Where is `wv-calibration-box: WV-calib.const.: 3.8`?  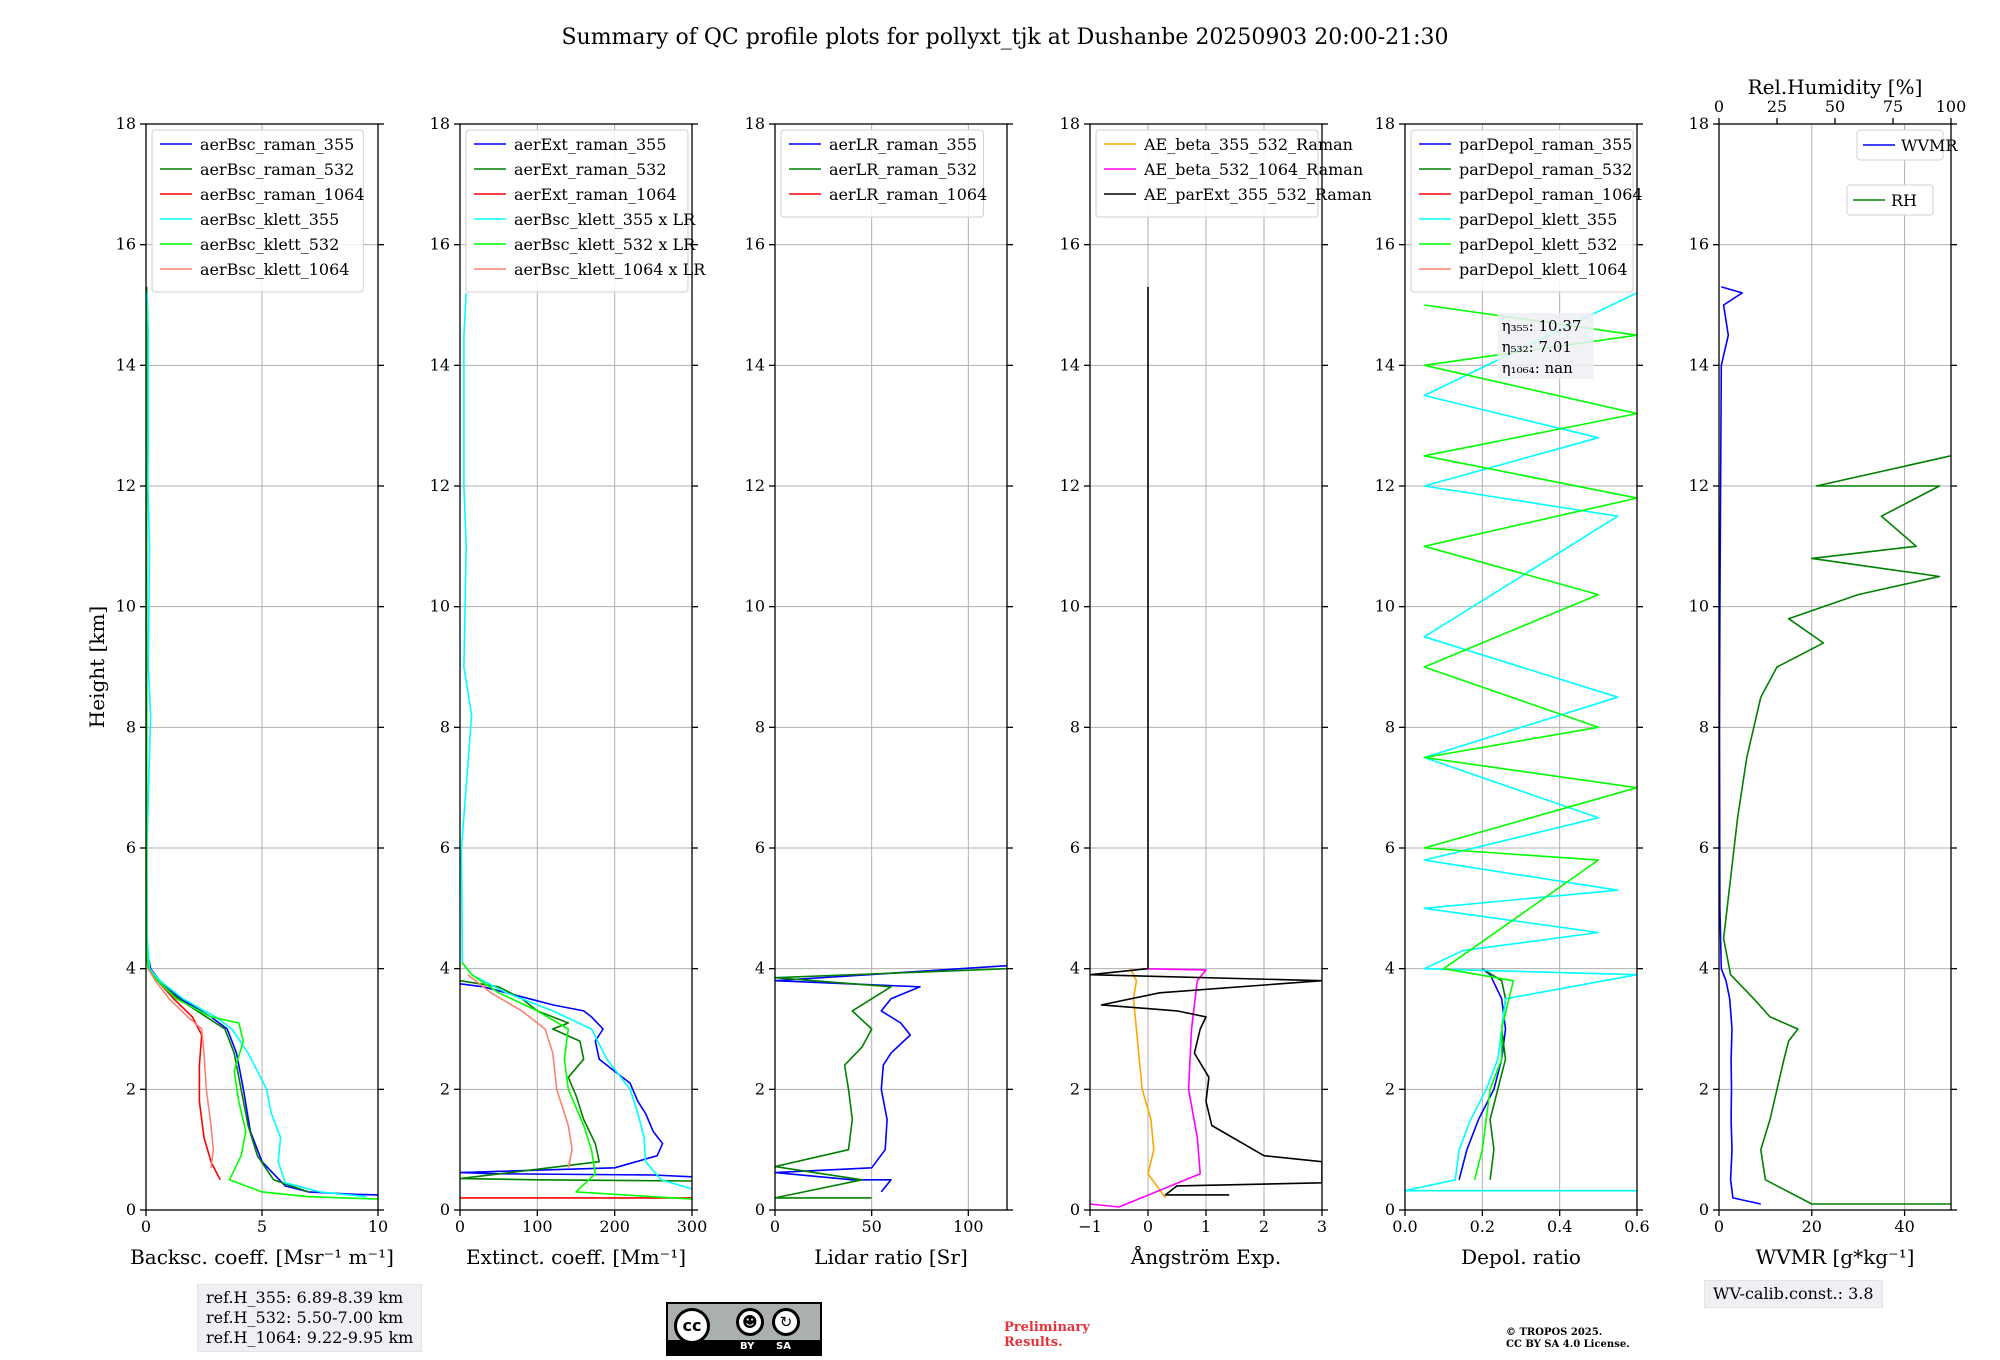 wv-calibration-box: WV-calib.const.: 3.8 is located at coordinates (1793, 1294).